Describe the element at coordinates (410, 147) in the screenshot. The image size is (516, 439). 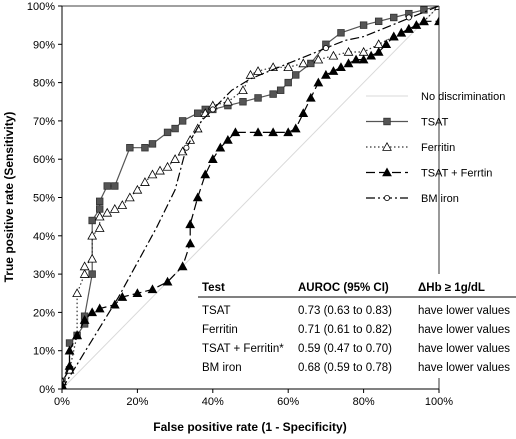
I see `legend-item-ferritin: Ferritin` at that location.